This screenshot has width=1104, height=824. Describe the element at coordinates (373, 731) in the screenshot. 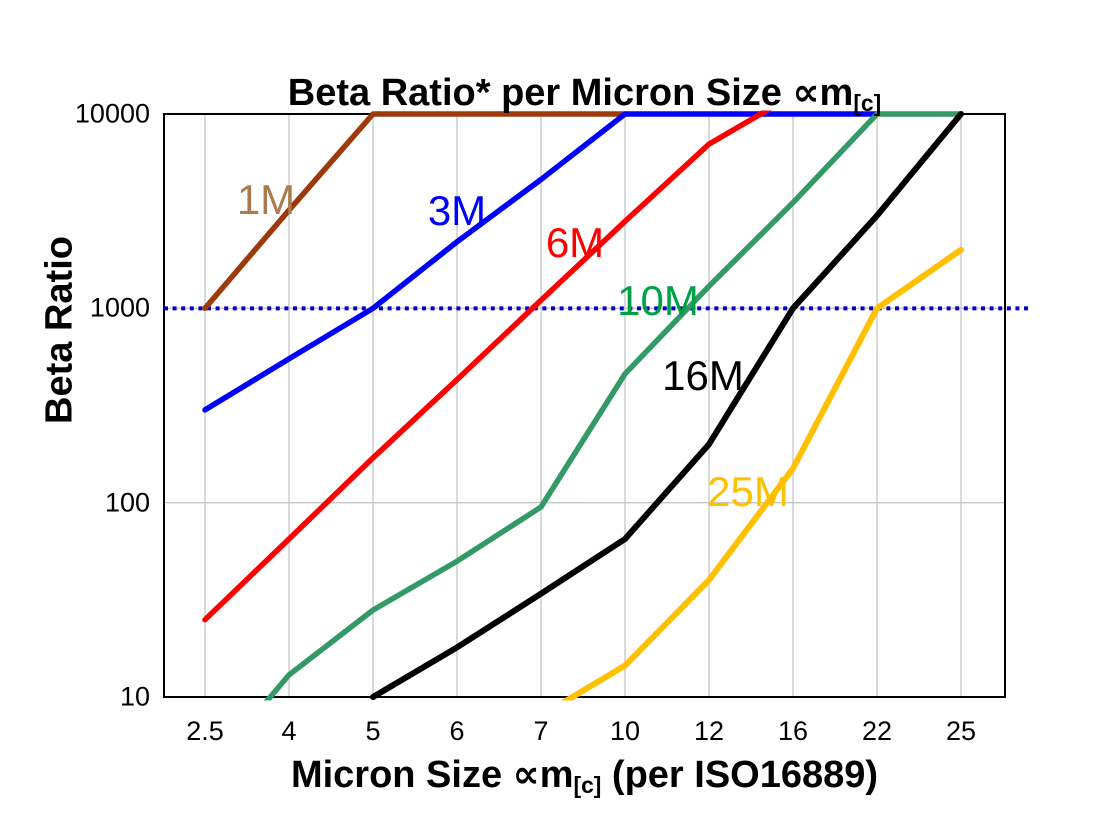

I see `x-tick-5: 5` at that location.